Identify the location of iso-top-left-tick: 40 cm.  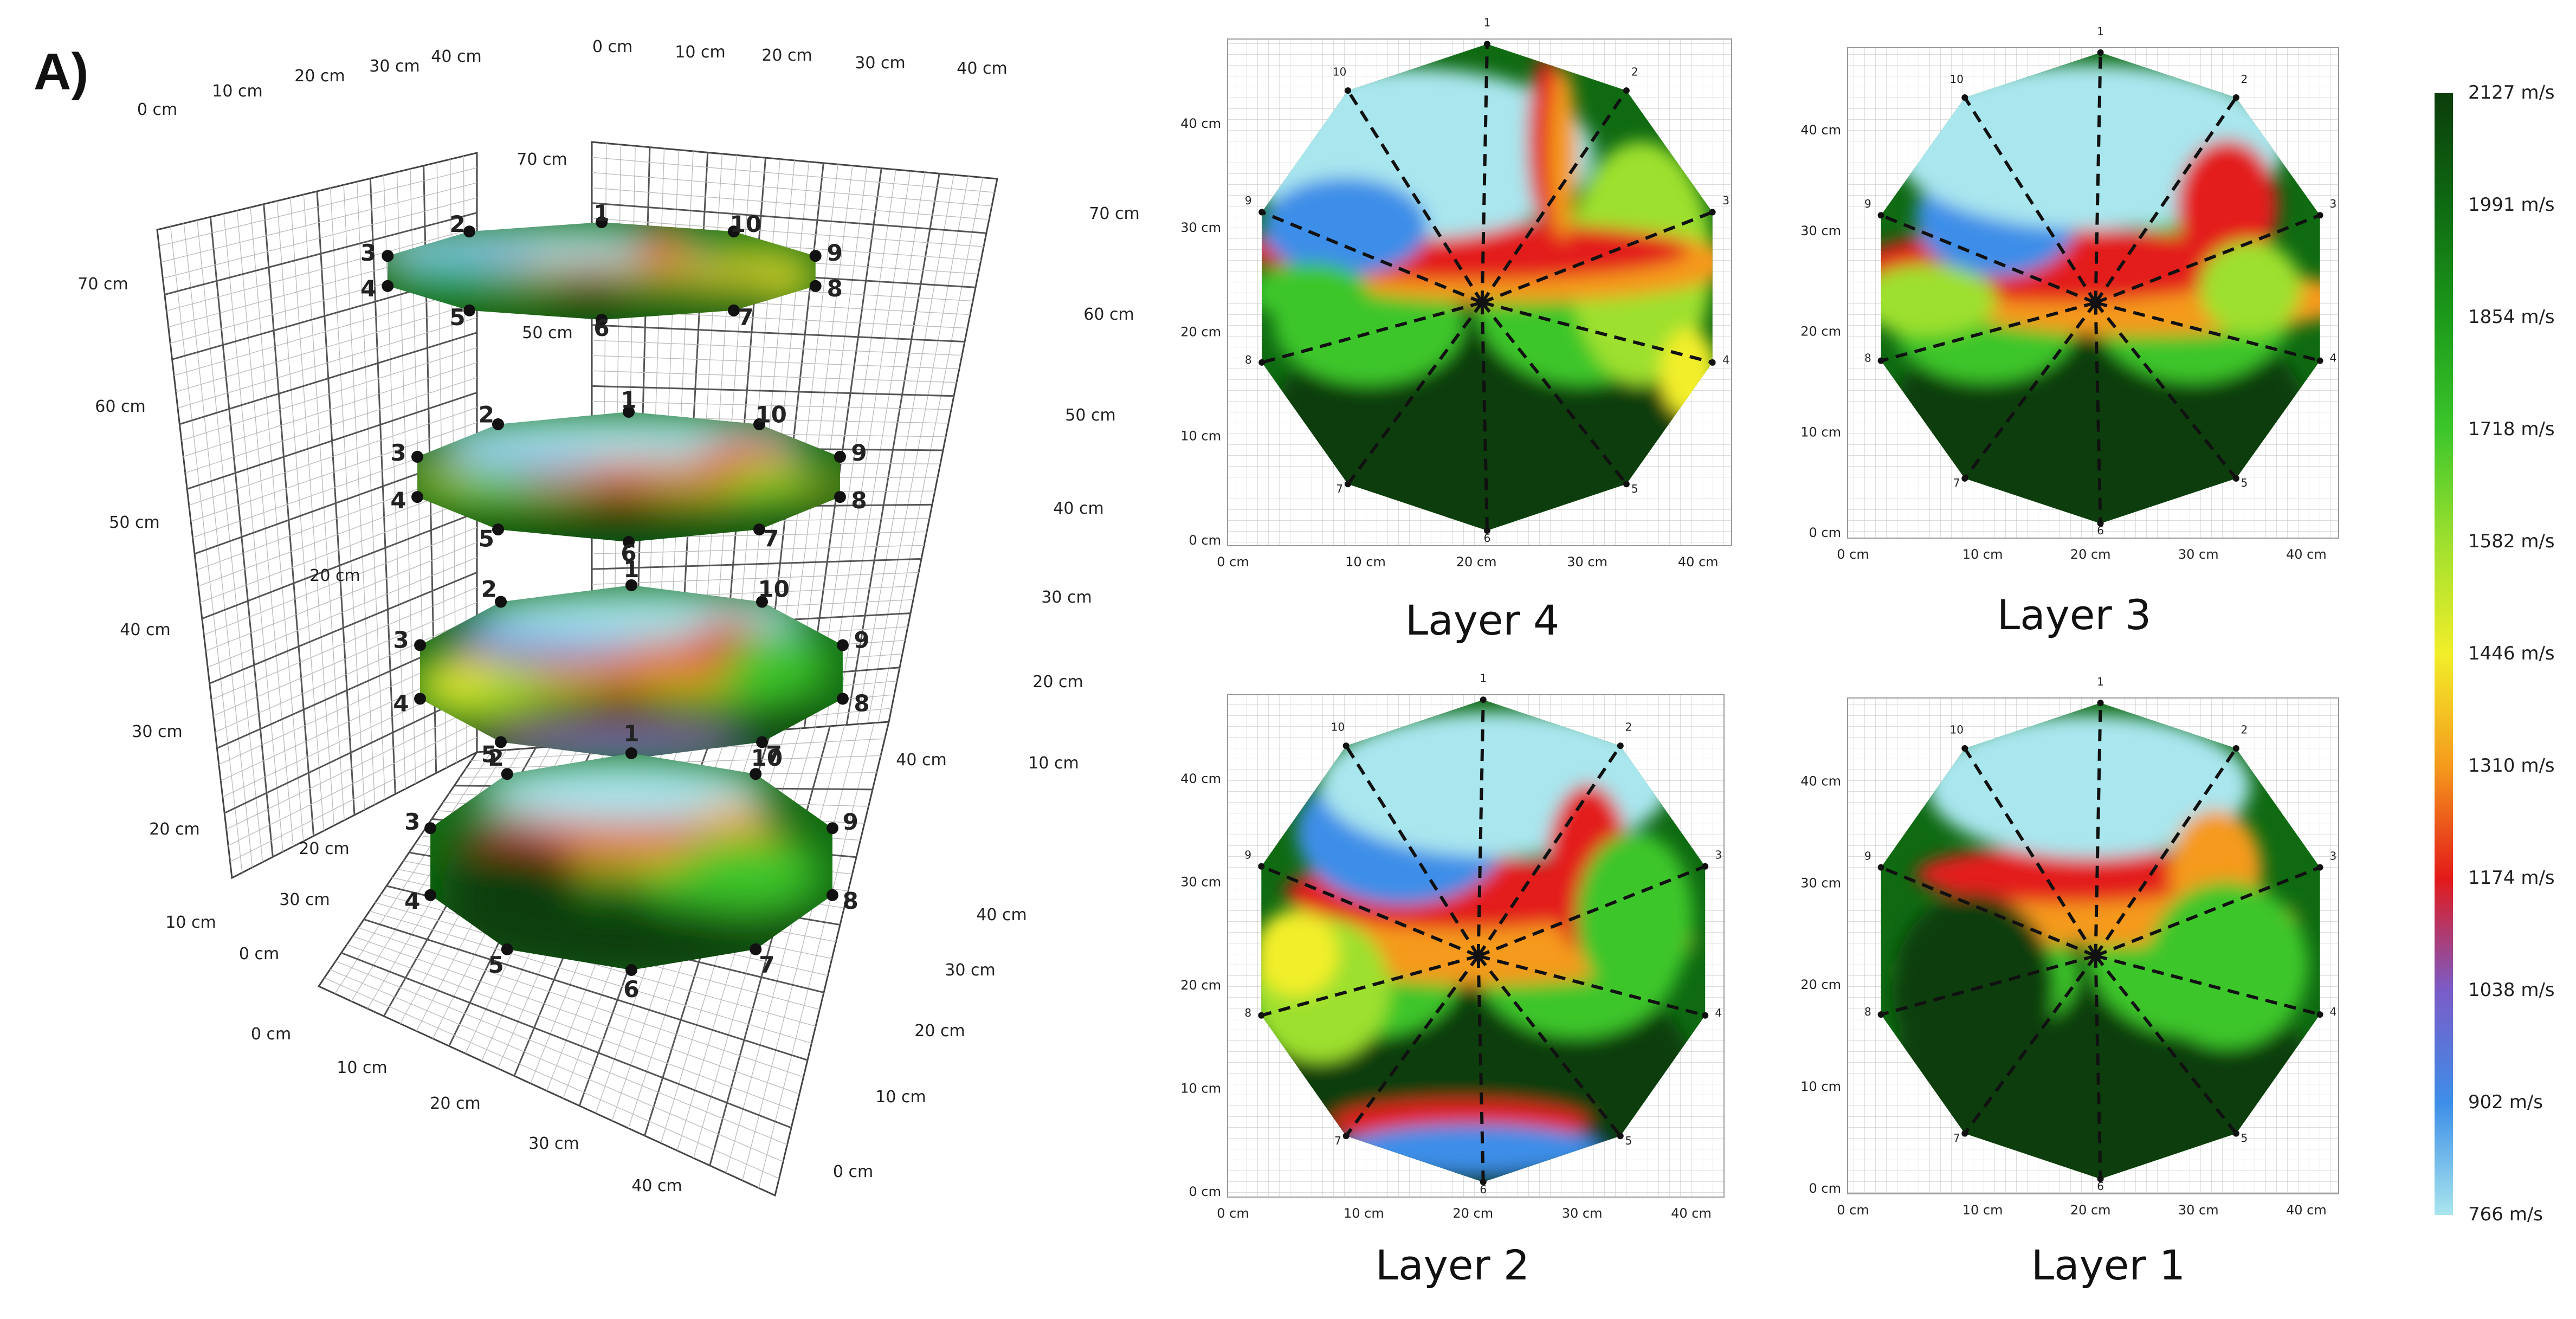
(456, 56).